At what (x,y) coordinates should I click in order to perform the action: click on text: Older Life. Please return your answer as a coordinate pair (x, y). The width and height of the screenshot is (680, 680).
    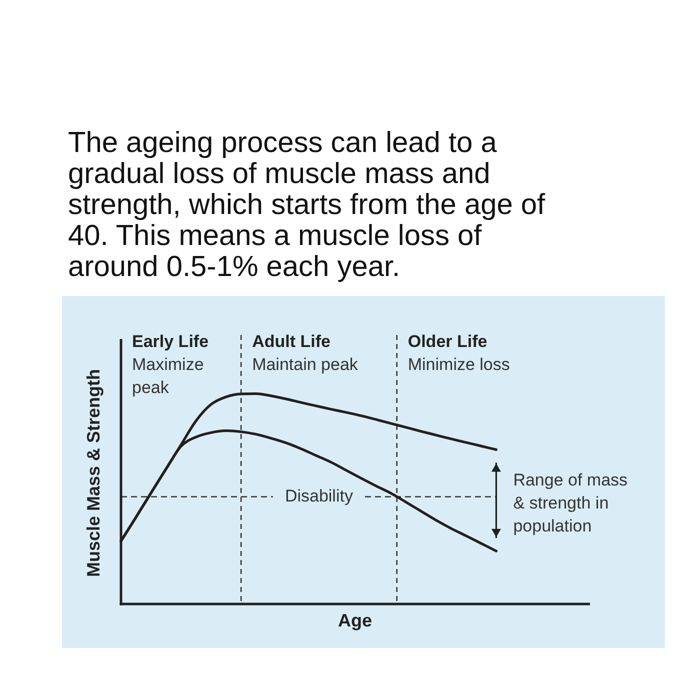
    Looking at the image, I should click on (448, 341).